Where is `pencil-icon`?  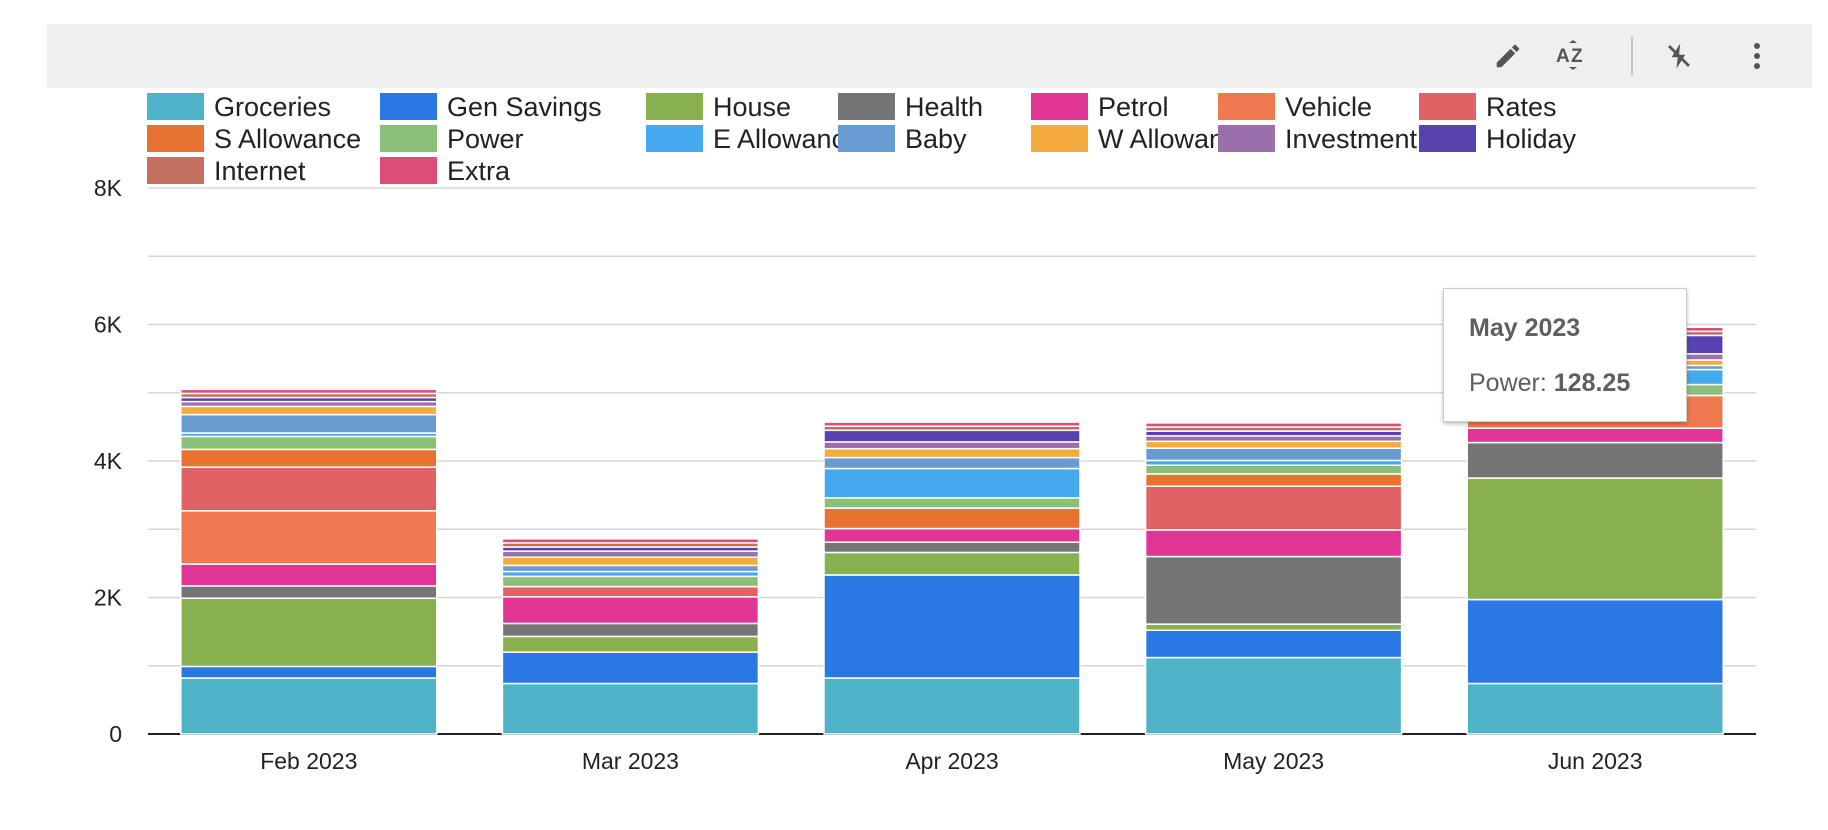
pencil-icon is located at coordinates (1508, 56).